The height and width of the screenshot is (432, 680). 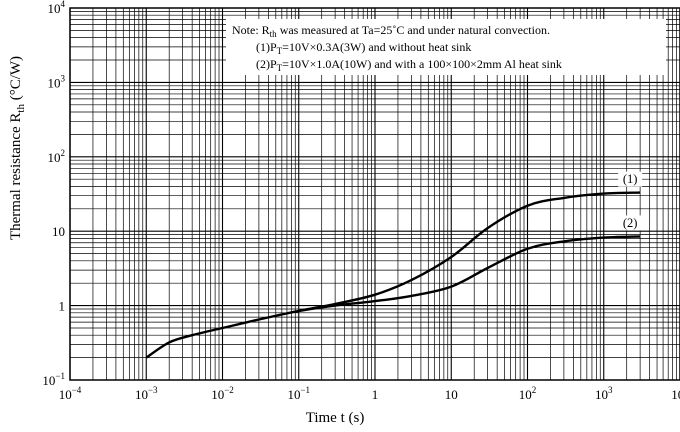 What do you see at coordinates (53, 379) in the screenshot?
I see `y-tick-label: 10⁻¹` at bounding box center [53, 379].